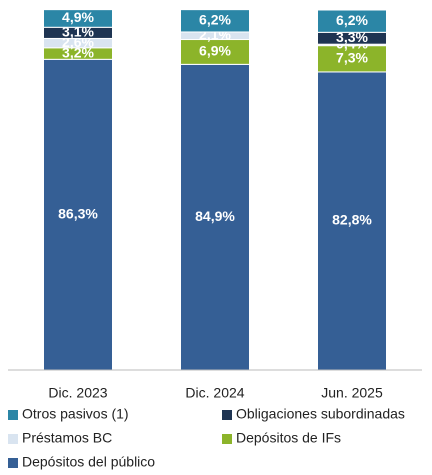 This screenshot has width=432, height=475. I want to click on legend-label: Otros pasivos (1), so click(75, 414).